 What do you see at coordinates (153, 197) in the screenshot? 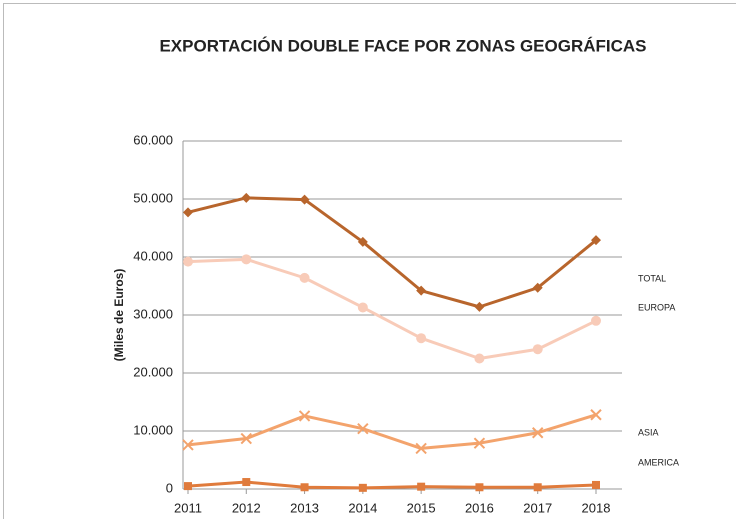
I see `y-tick-label: 50.000` at bounding box center [153, 197].